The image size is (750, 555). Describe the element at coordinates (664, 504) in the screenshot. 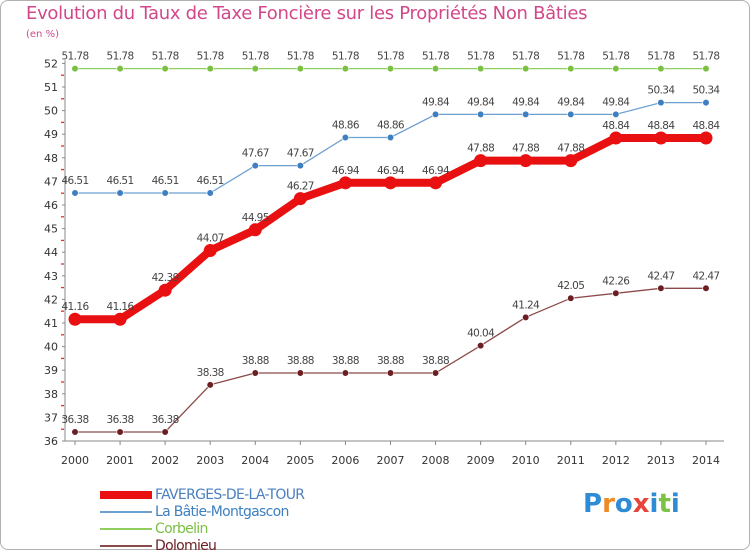

I see `logo-letter: t` at that location.